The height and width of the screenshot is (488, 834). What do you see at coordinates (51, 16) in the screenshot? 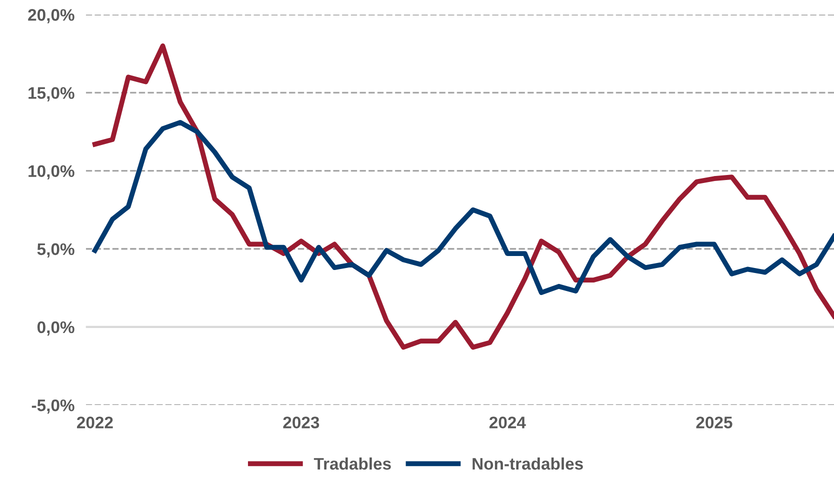
I see `y-tick-label: 20,0%` at bounding box center [51, 16].